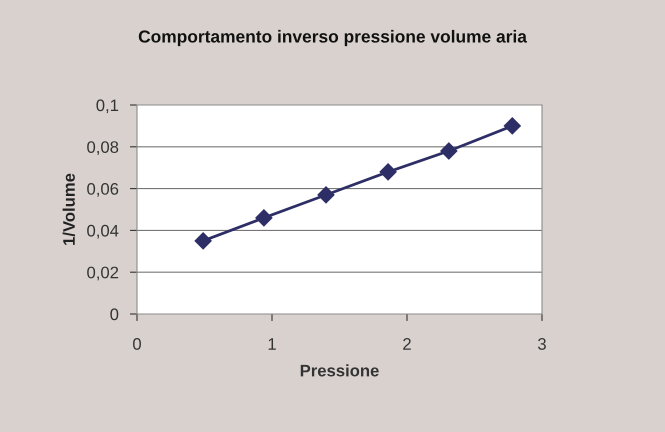 This screenshot has height=432, width=665. What do you see at coordinates (102, 273) in the screenshot?
I see `y-tick-label: 0,02` at bounding box center [102, 273].